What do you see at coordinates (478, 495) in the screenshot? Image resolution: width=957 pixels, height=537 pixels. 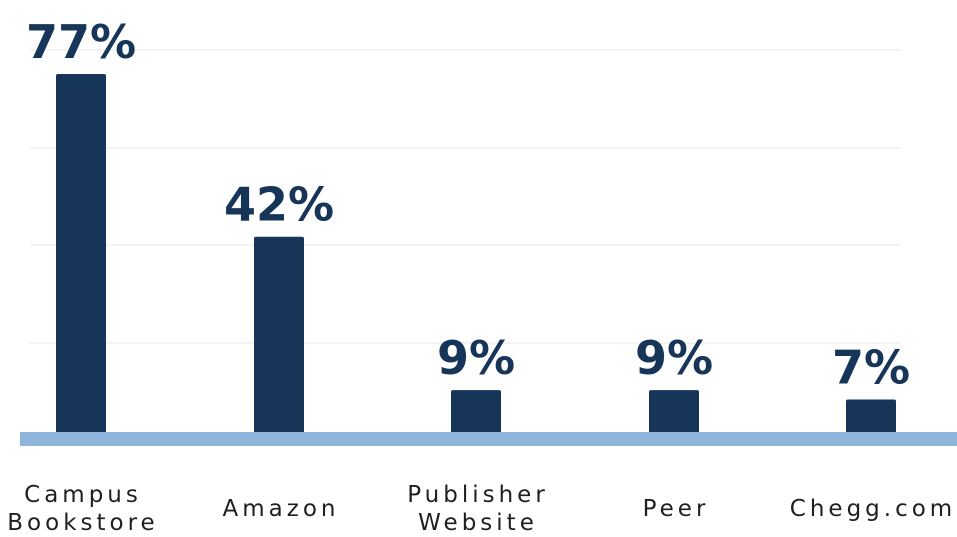 I see `category-label-2-line-0: Publisher` at bounding box center [478, 495].